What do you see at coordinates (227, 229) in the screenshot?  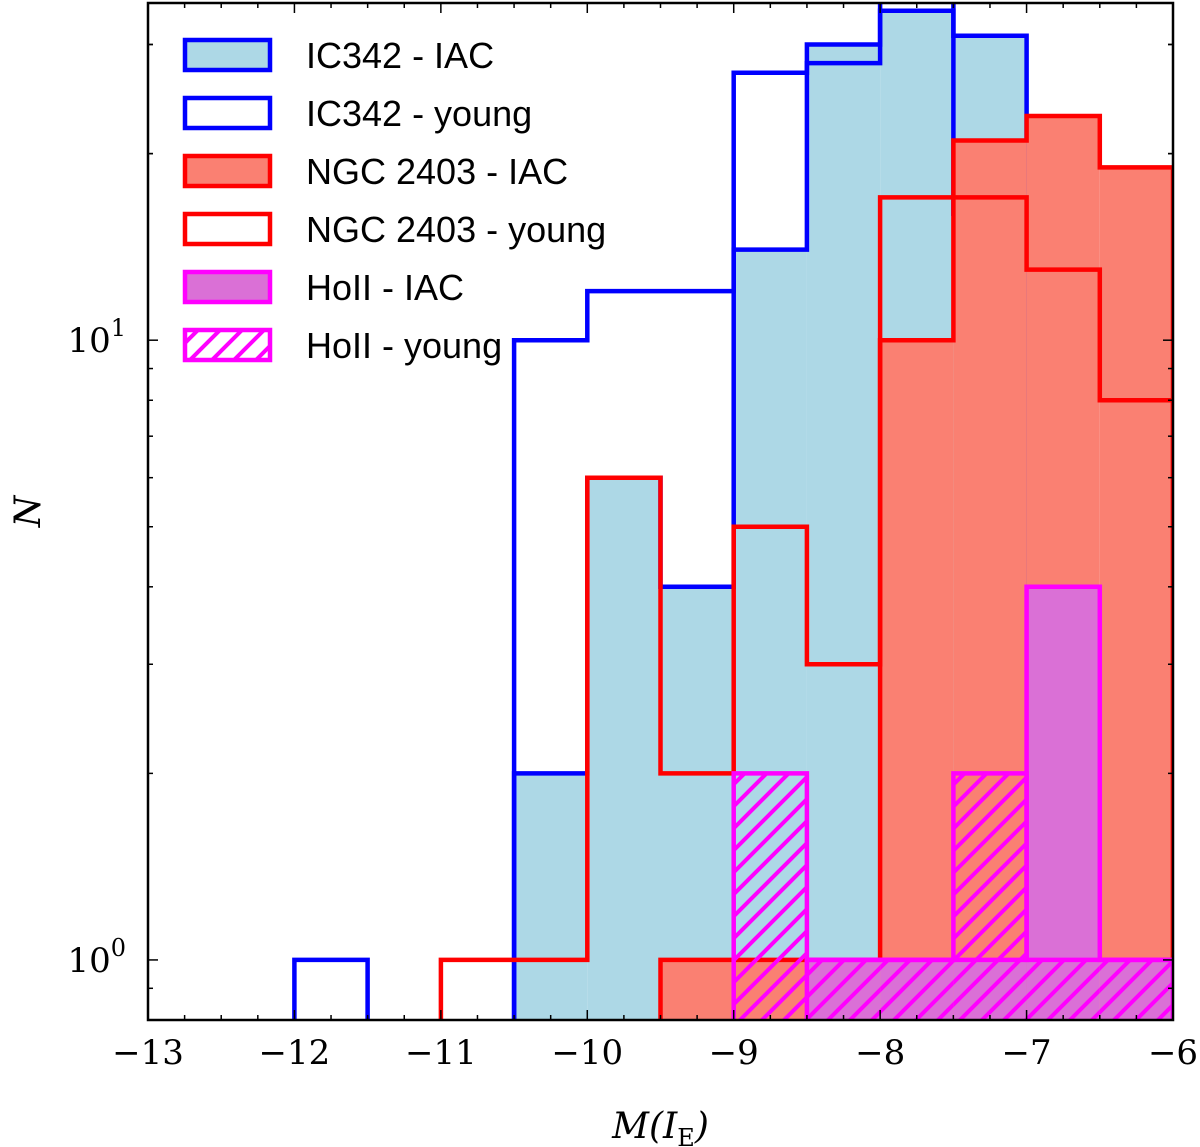 I see `legend-swatch-ngc-2403-young` at bounding box center [227, 229].